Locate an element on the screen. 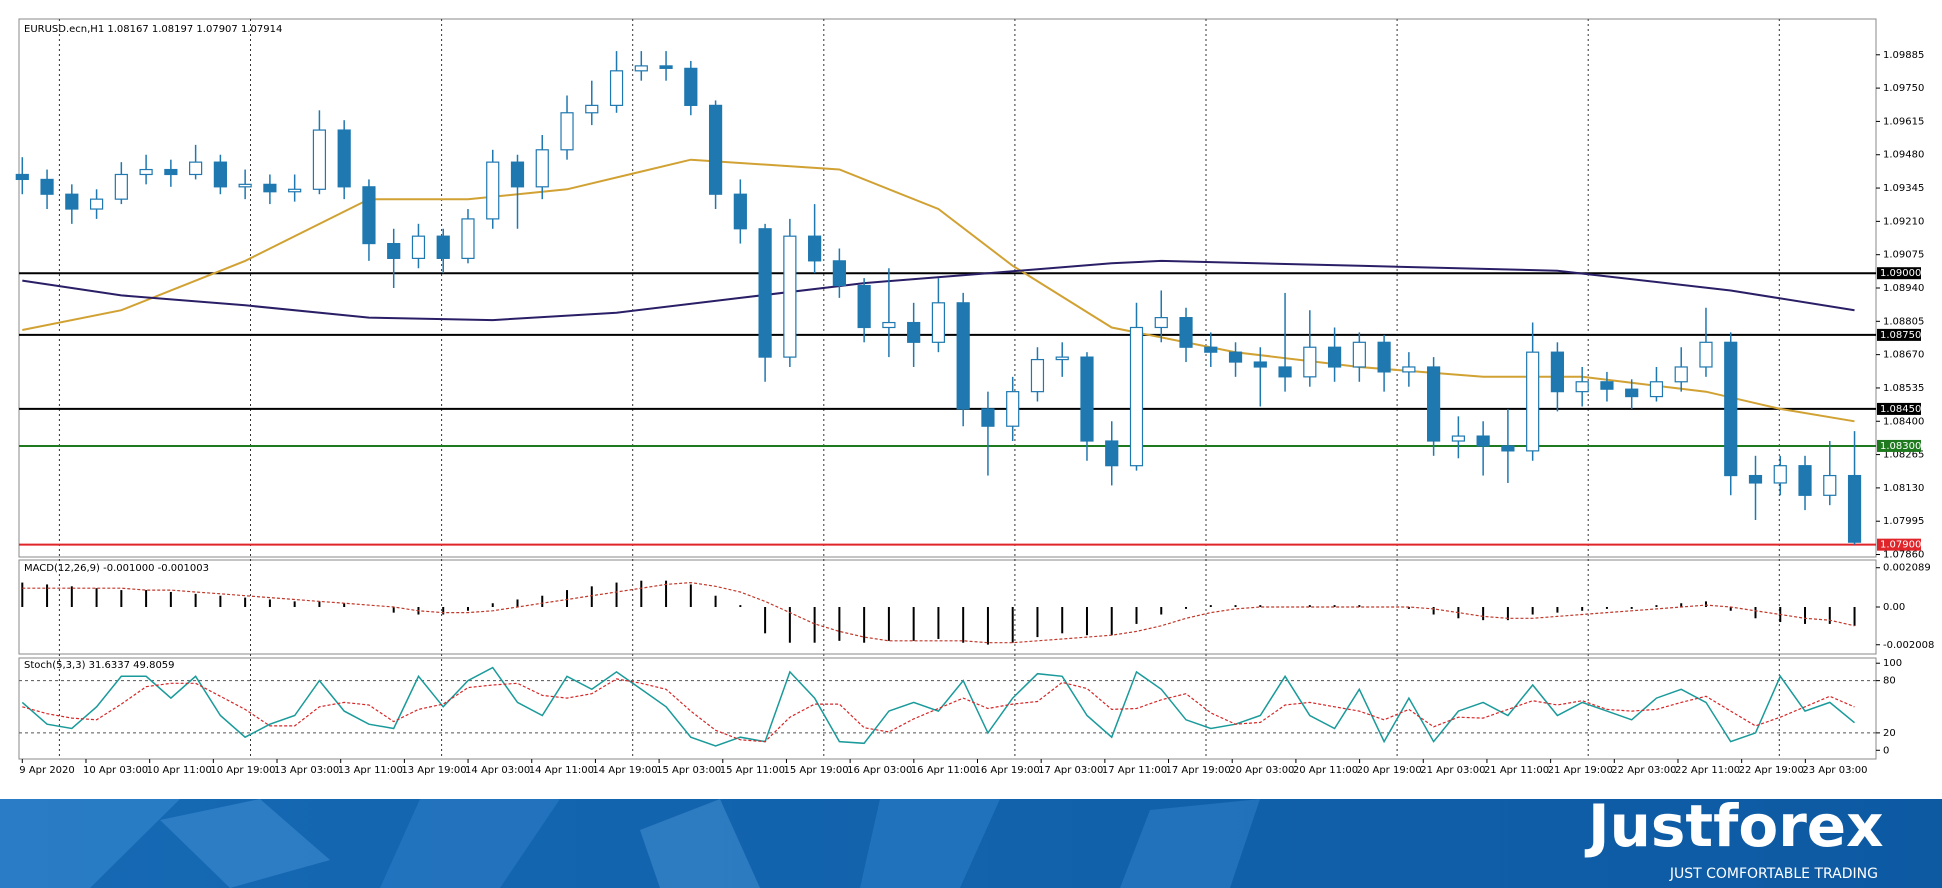  y-tick-label: 1.07995 is located at coordinates (1903, 521).